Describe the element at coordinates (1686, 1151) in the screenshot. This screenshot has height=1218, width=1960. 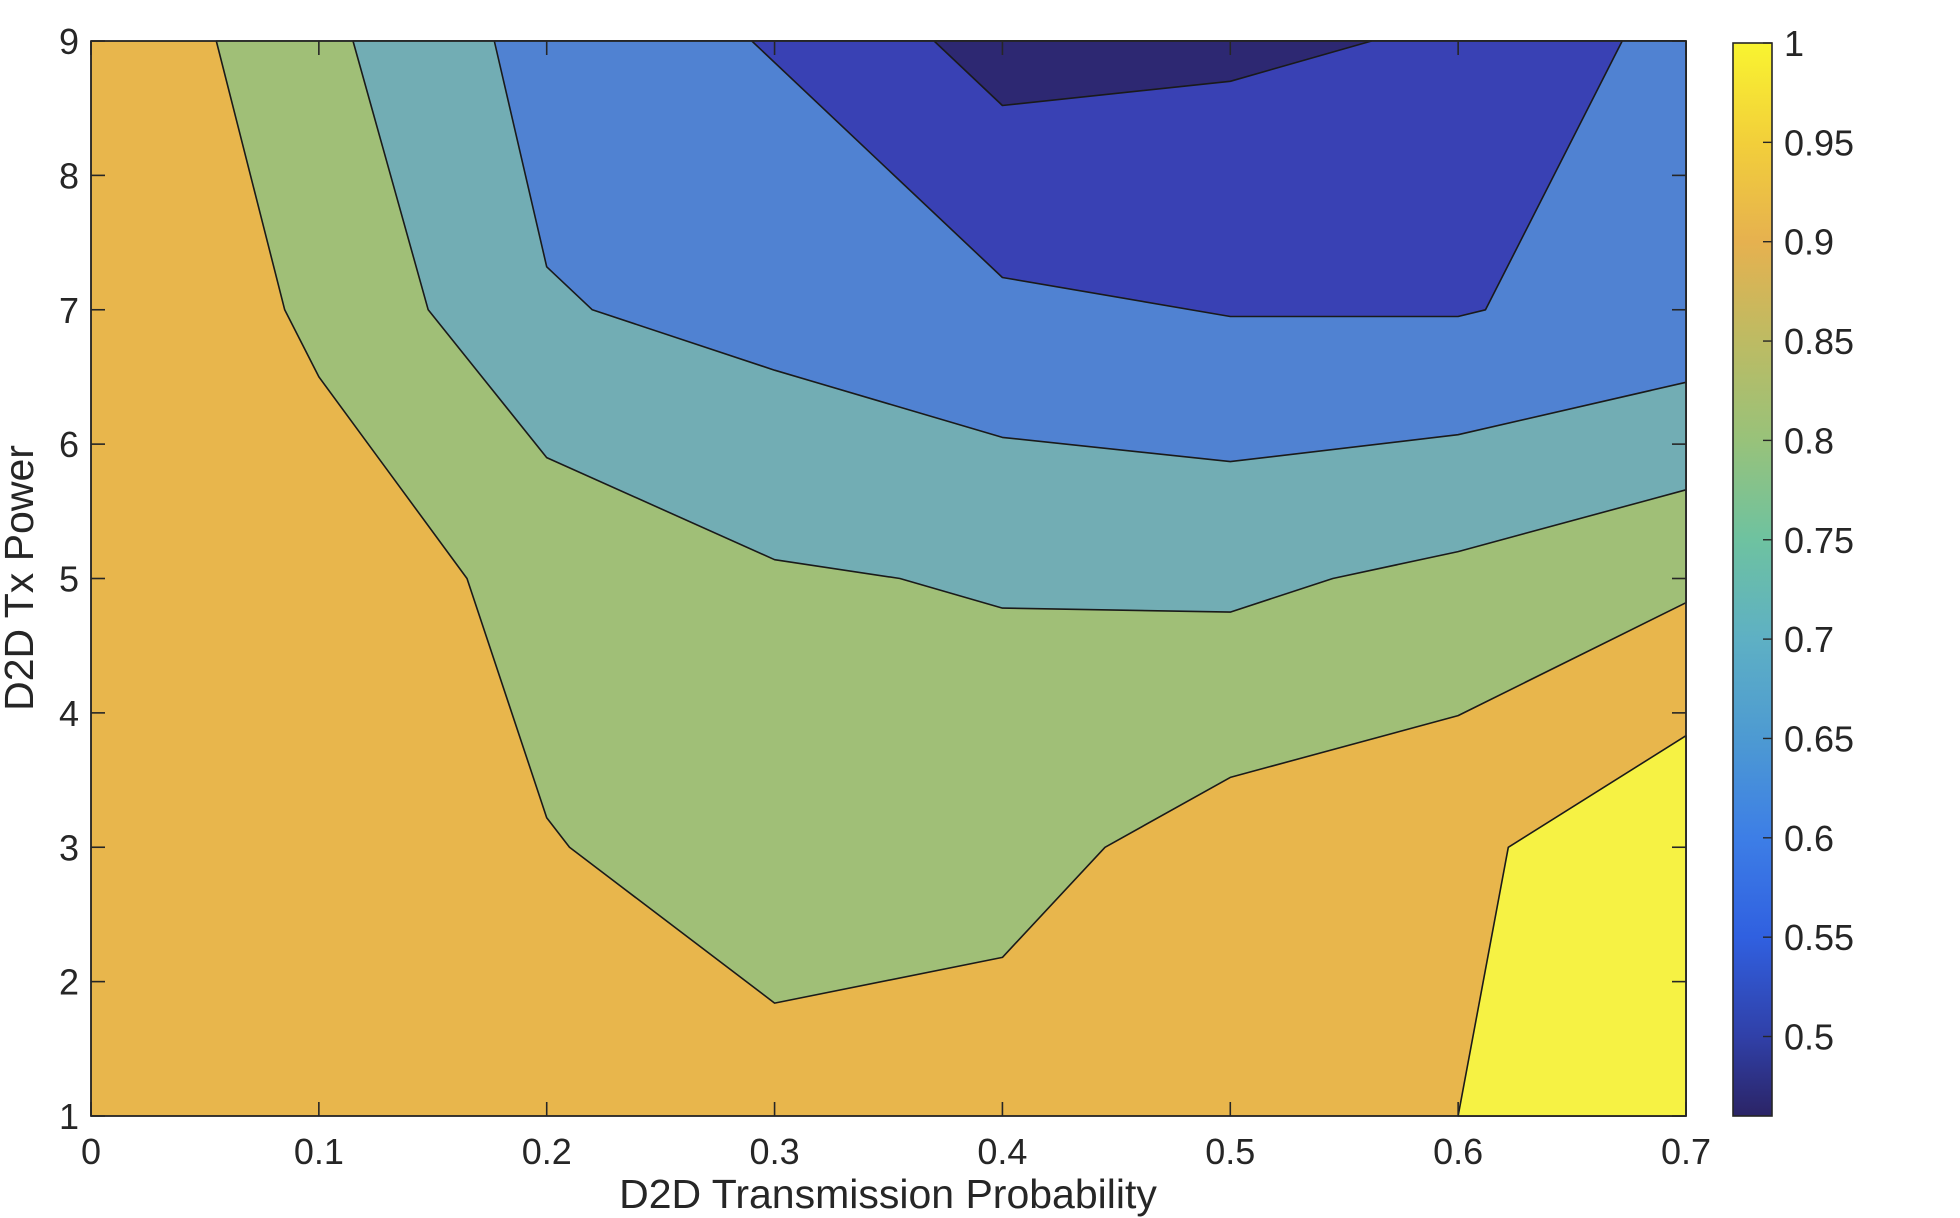
I see `x-tick-label: 0.7` at that location.